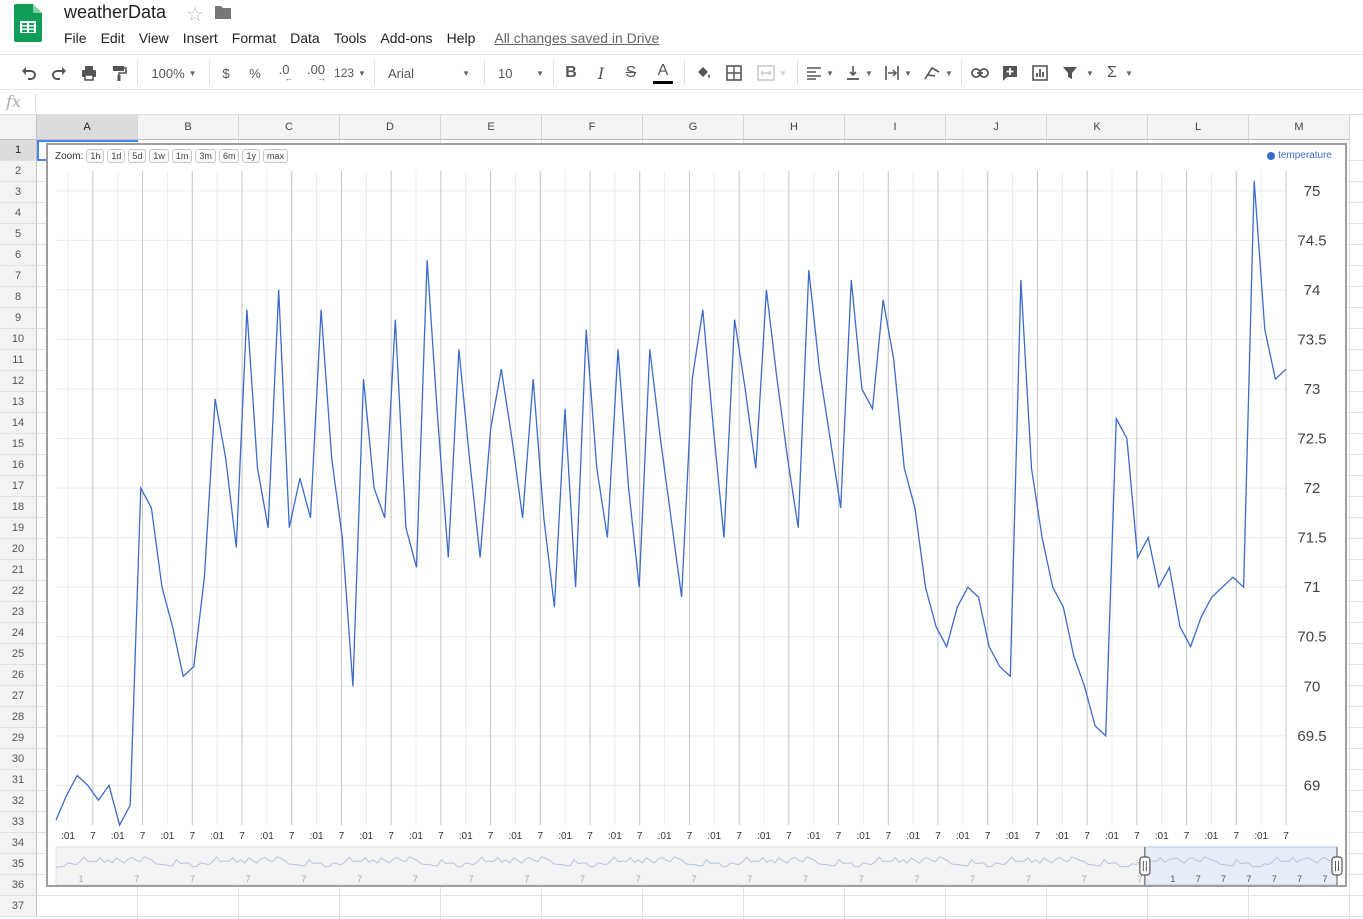 Image resolution: width=1363 pixels, height=919 pixels. What do you see at coordinates (305, 38) in the screenshot?
I see `menu-data: Data` at bounding box center [305, 38].